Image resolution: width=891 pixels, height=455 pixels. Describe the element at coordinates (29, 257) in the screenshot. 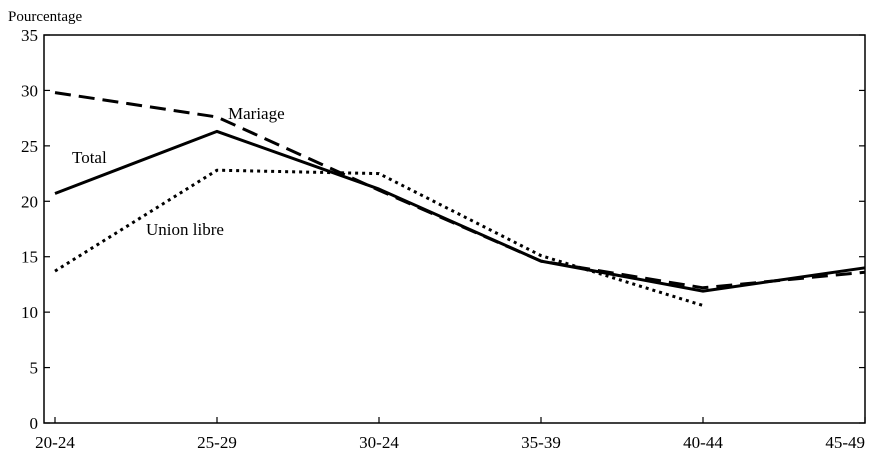

I see `y-tick-label: 15` at that location.